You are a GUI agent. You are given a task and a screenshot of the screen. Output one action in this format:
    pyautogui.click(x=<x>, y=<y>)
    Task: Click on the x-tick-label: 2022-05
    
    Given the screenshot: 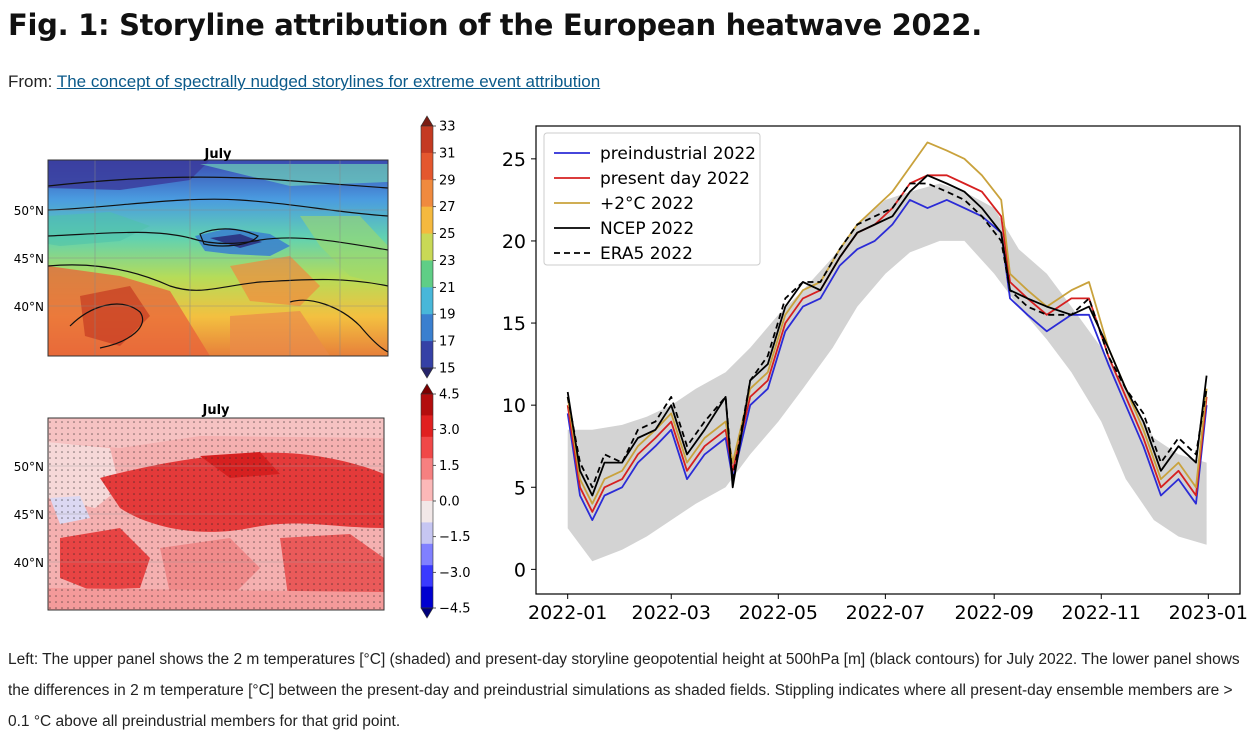 What is the action you would take?
    pyautogui.click(x=778, y=613)
    